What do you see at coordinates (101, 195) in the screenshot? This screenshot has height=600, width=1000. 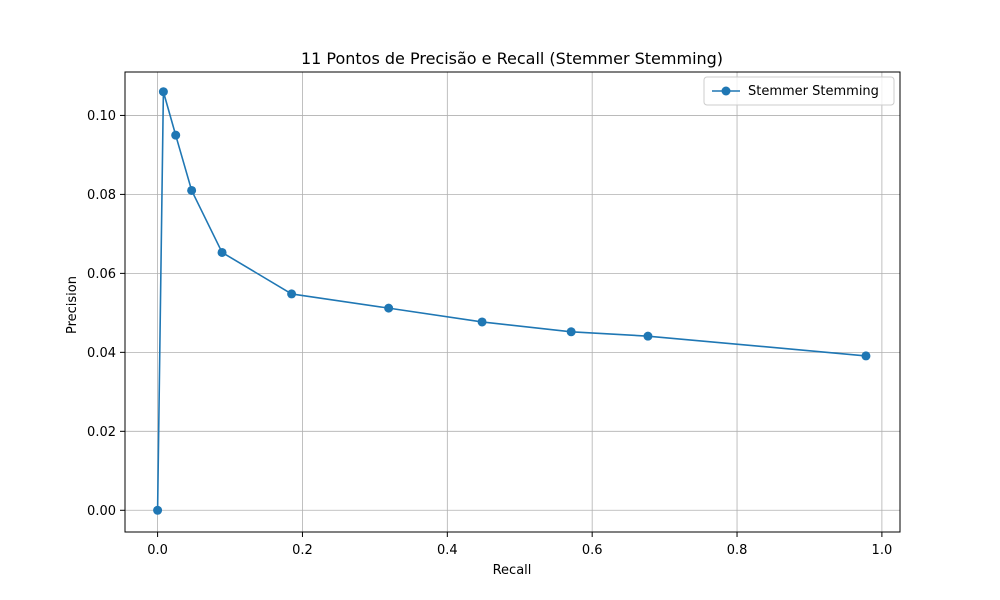 I see `y-tick-label: 0.08` at bounding box center [101, 195].